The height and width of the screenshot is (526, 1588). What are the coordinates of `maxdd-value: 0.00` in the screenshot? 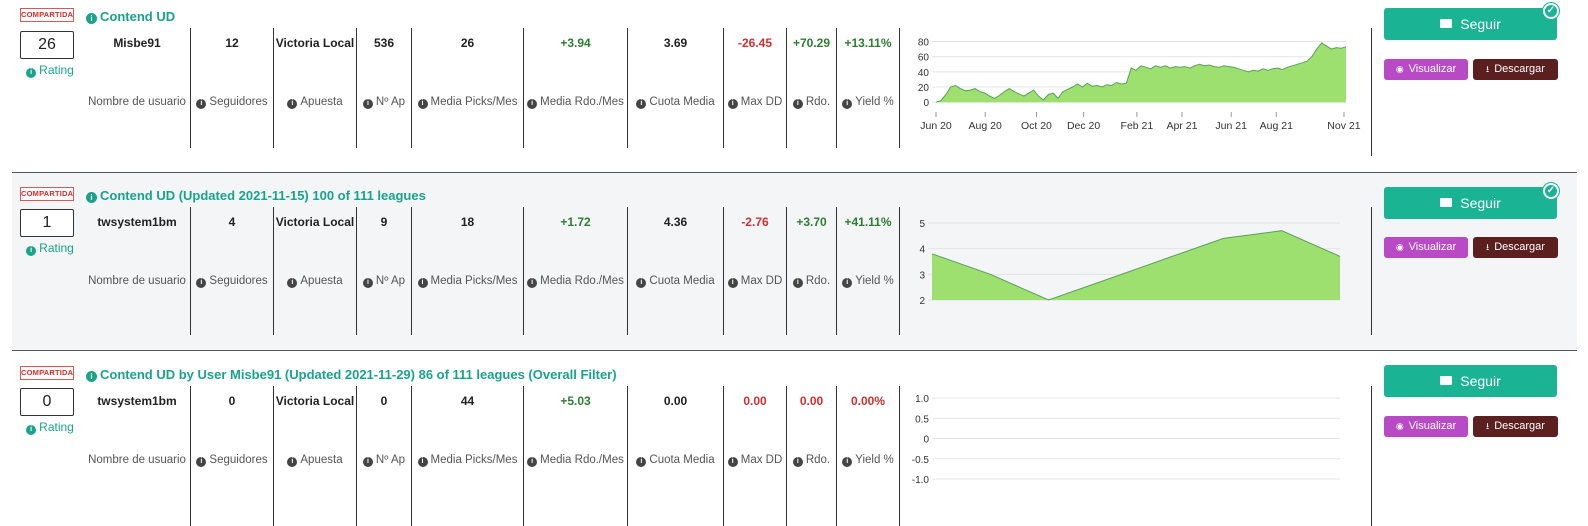 It's located at (755, 401).